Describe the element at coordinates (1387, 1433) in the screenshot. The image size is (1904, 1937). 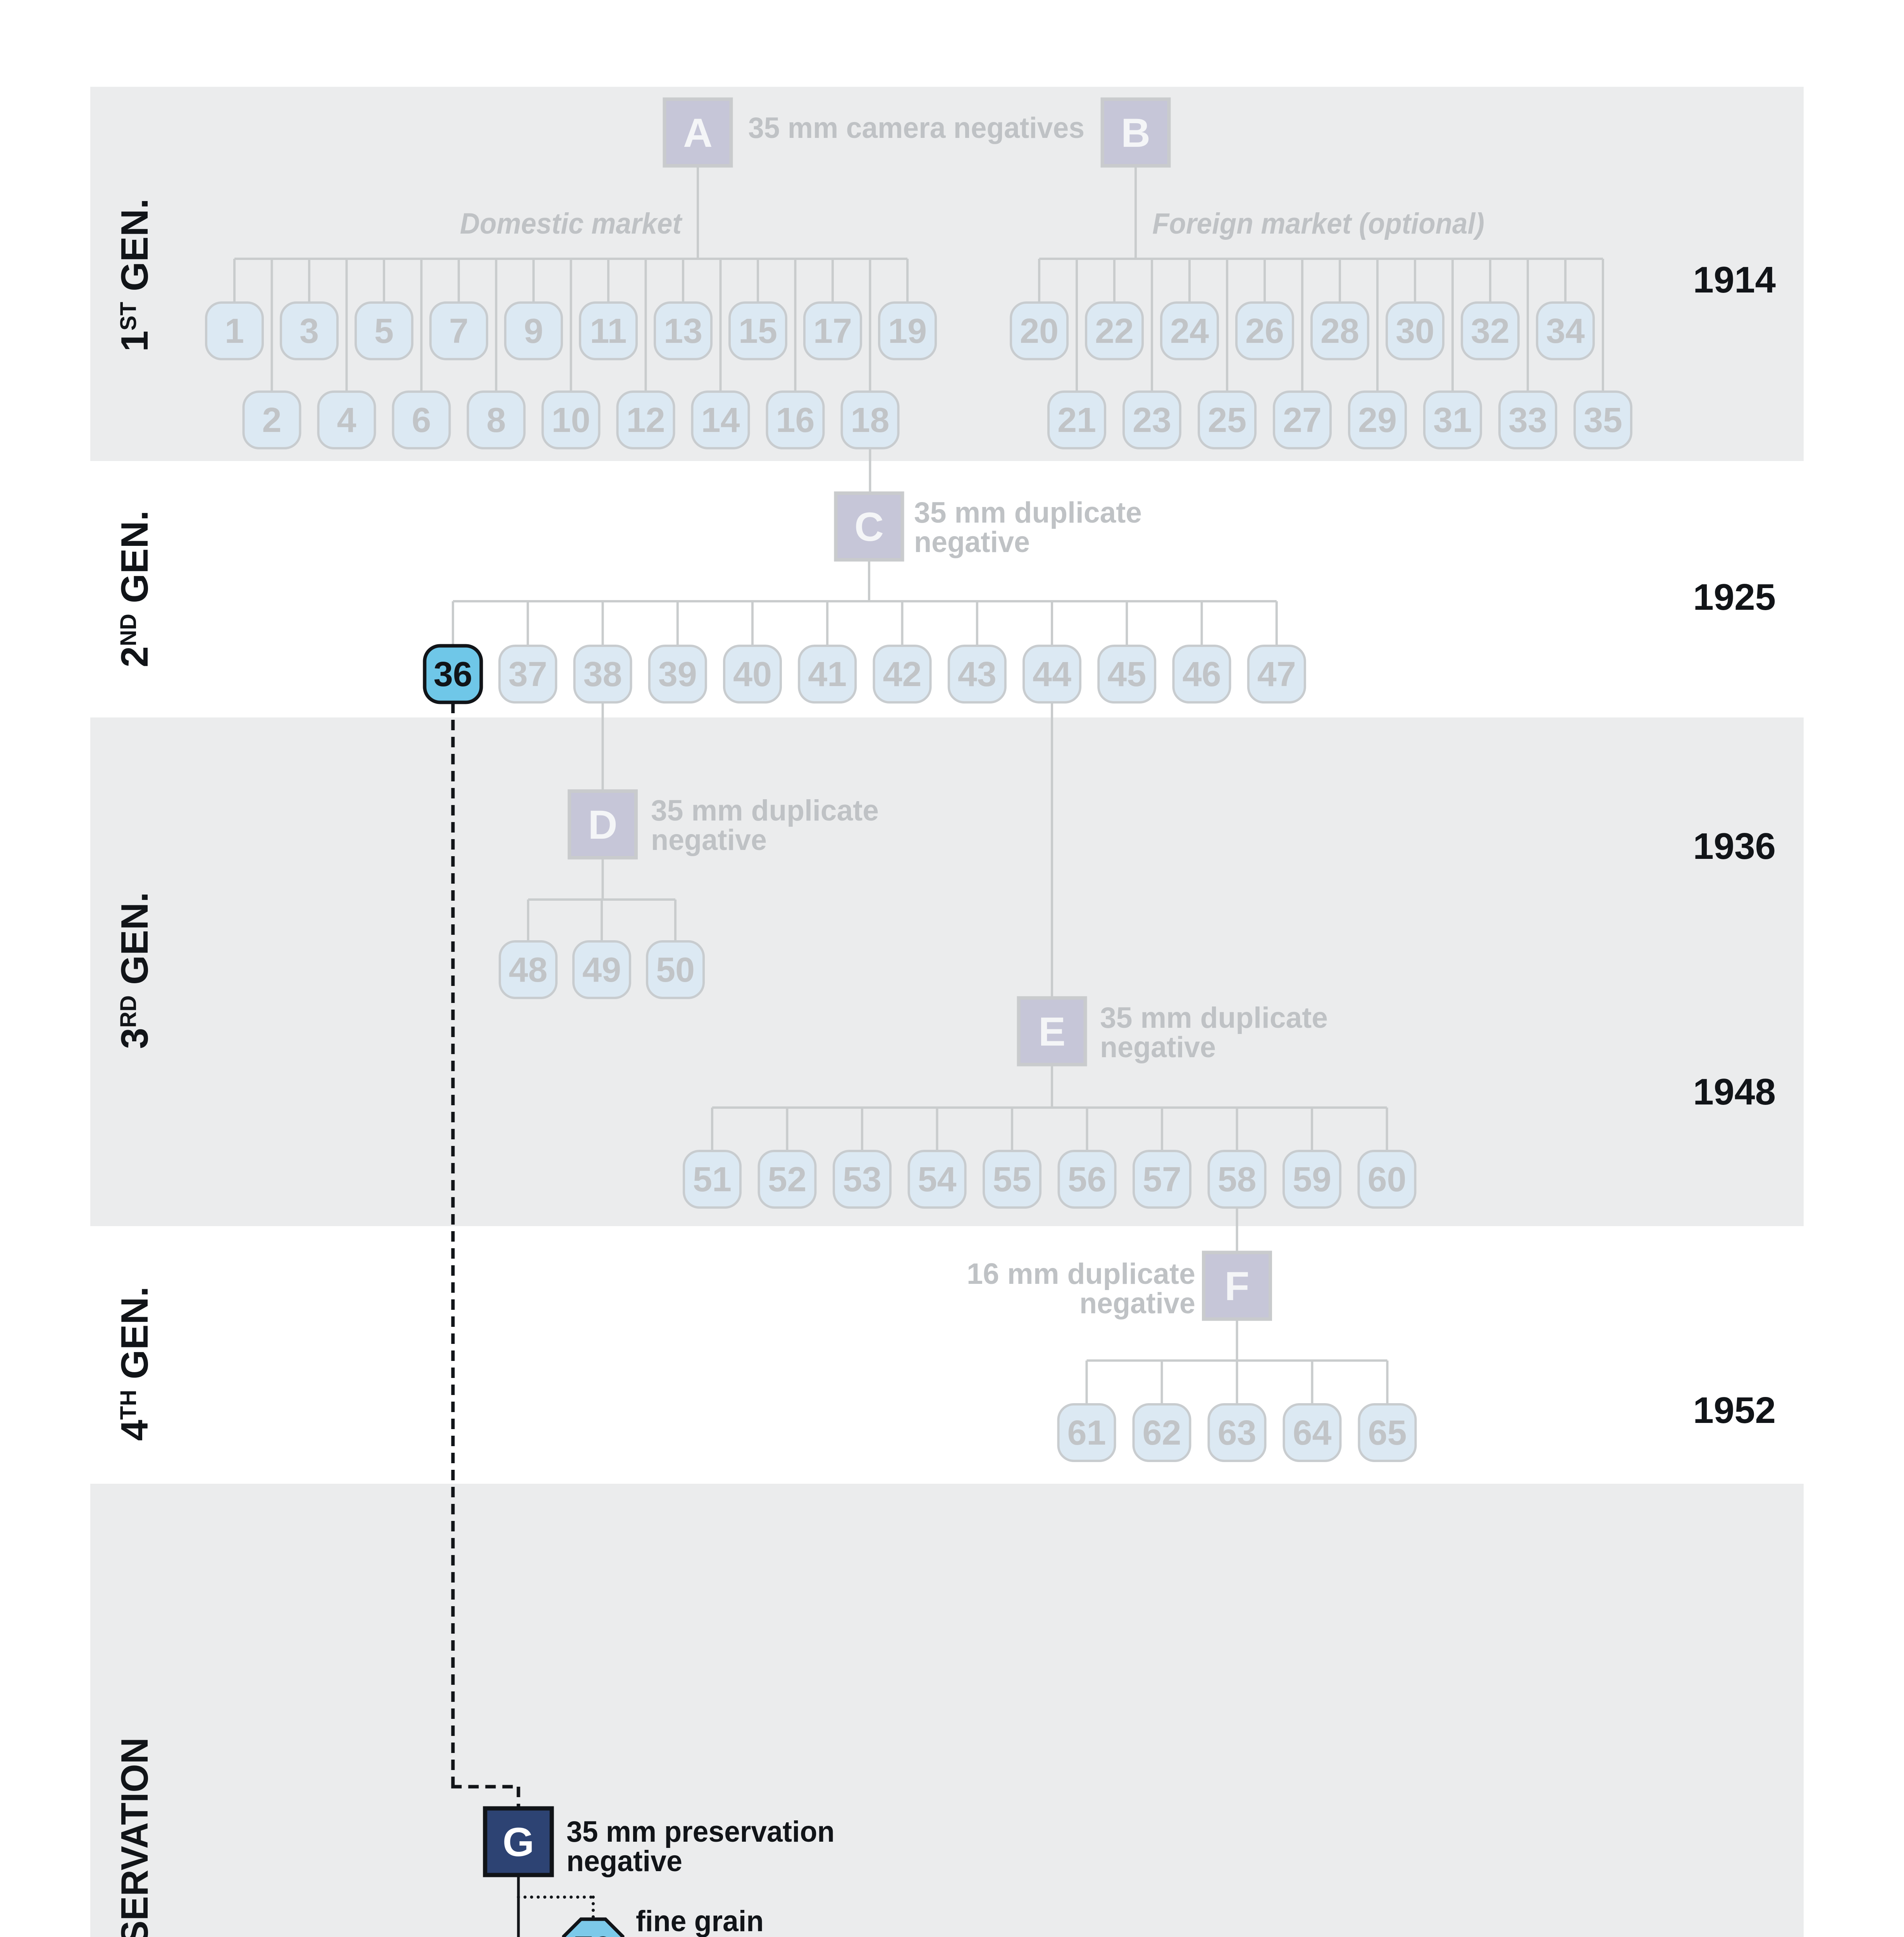
I see `svg-text: 65` at that location.